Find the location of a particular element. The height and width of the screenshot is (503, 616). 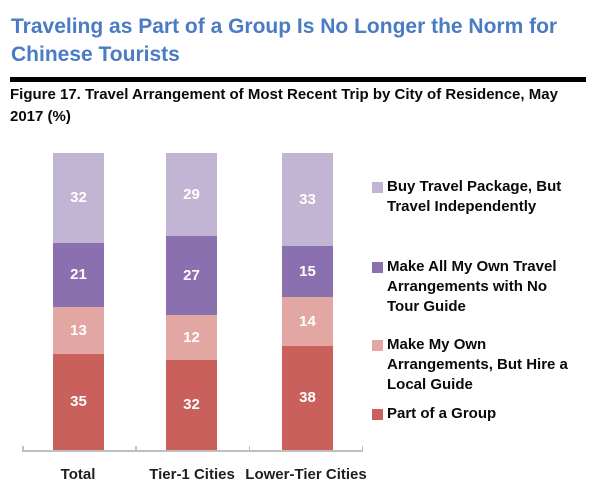

bar-segment: 38 is located at coordinates (307, 397).